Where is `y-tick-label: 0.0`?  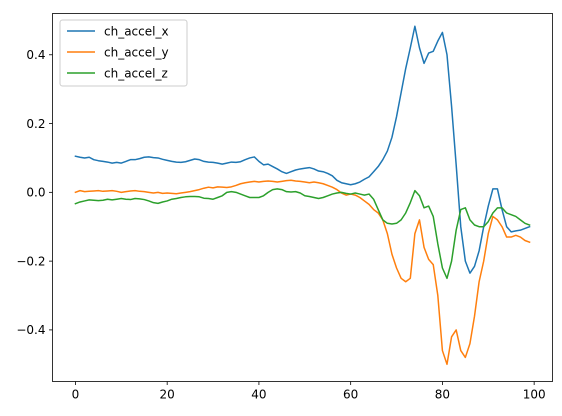
y-tick-label: 0.0 is located at coordinates (35, 193).